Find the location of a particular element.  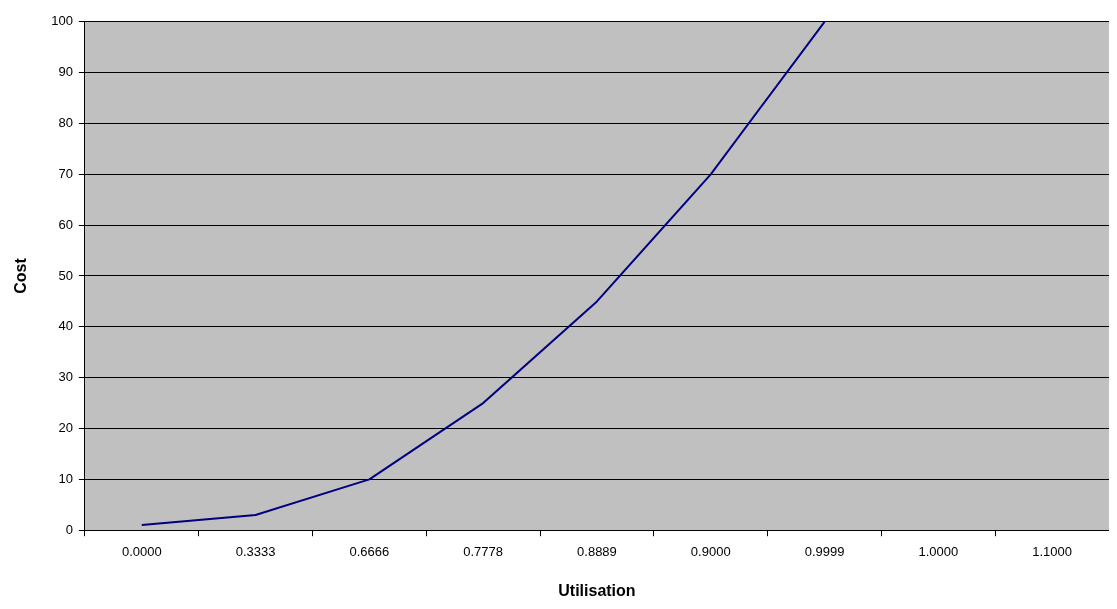

x-tick-label: 1.0000 is located at coordinates (938, 551).